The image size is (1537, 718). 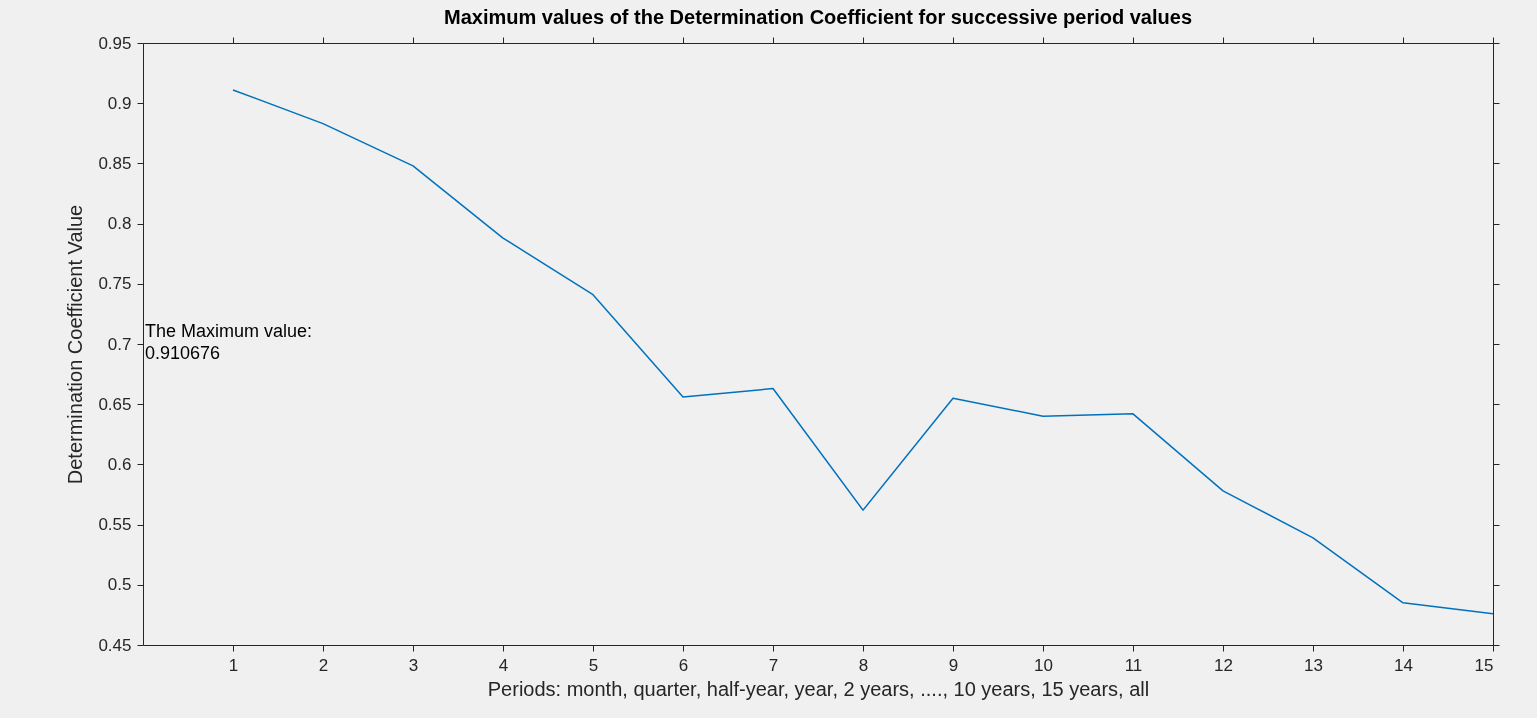 What do you see at coordinates (1133, 665) in the screenshot?
I see `x-tick-label: 11` at bounding box center [1133, 665].